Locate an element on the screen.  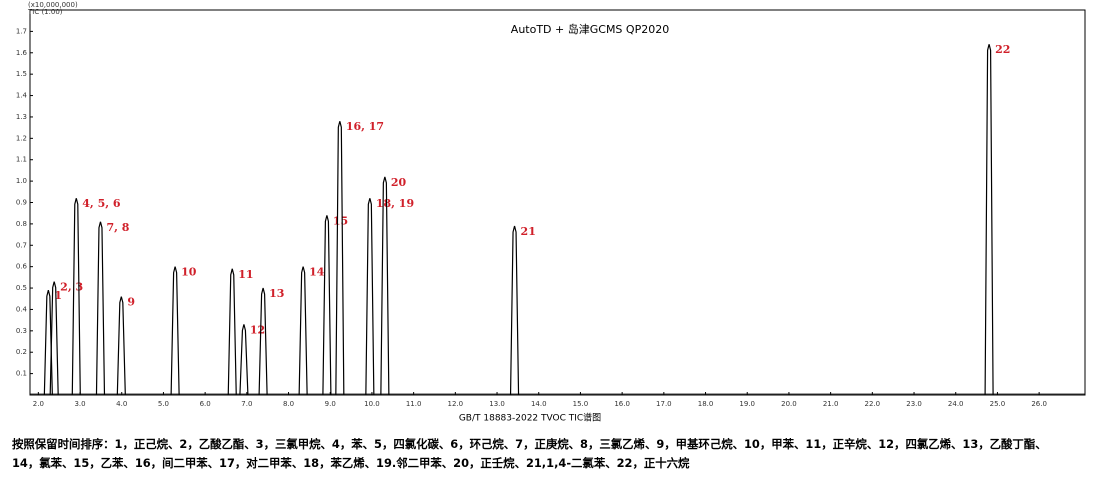
y-label: TIC (1.00) is located at coordinates (45, 12).